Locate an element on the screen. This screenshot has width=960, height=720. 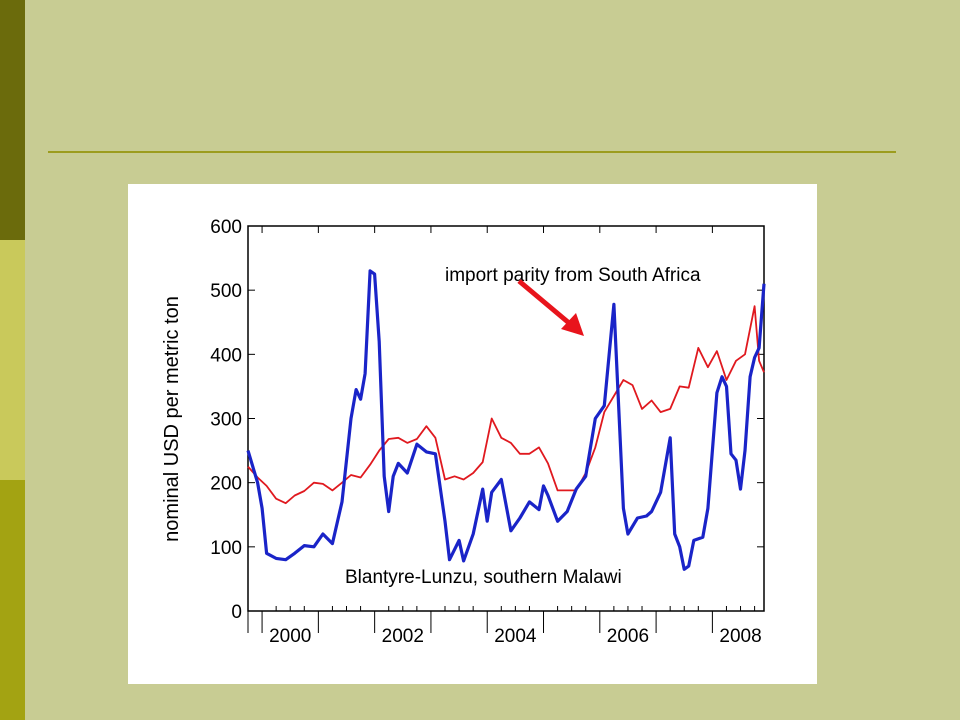
y-tick-label: 300 is located at coordinates (226, 420).